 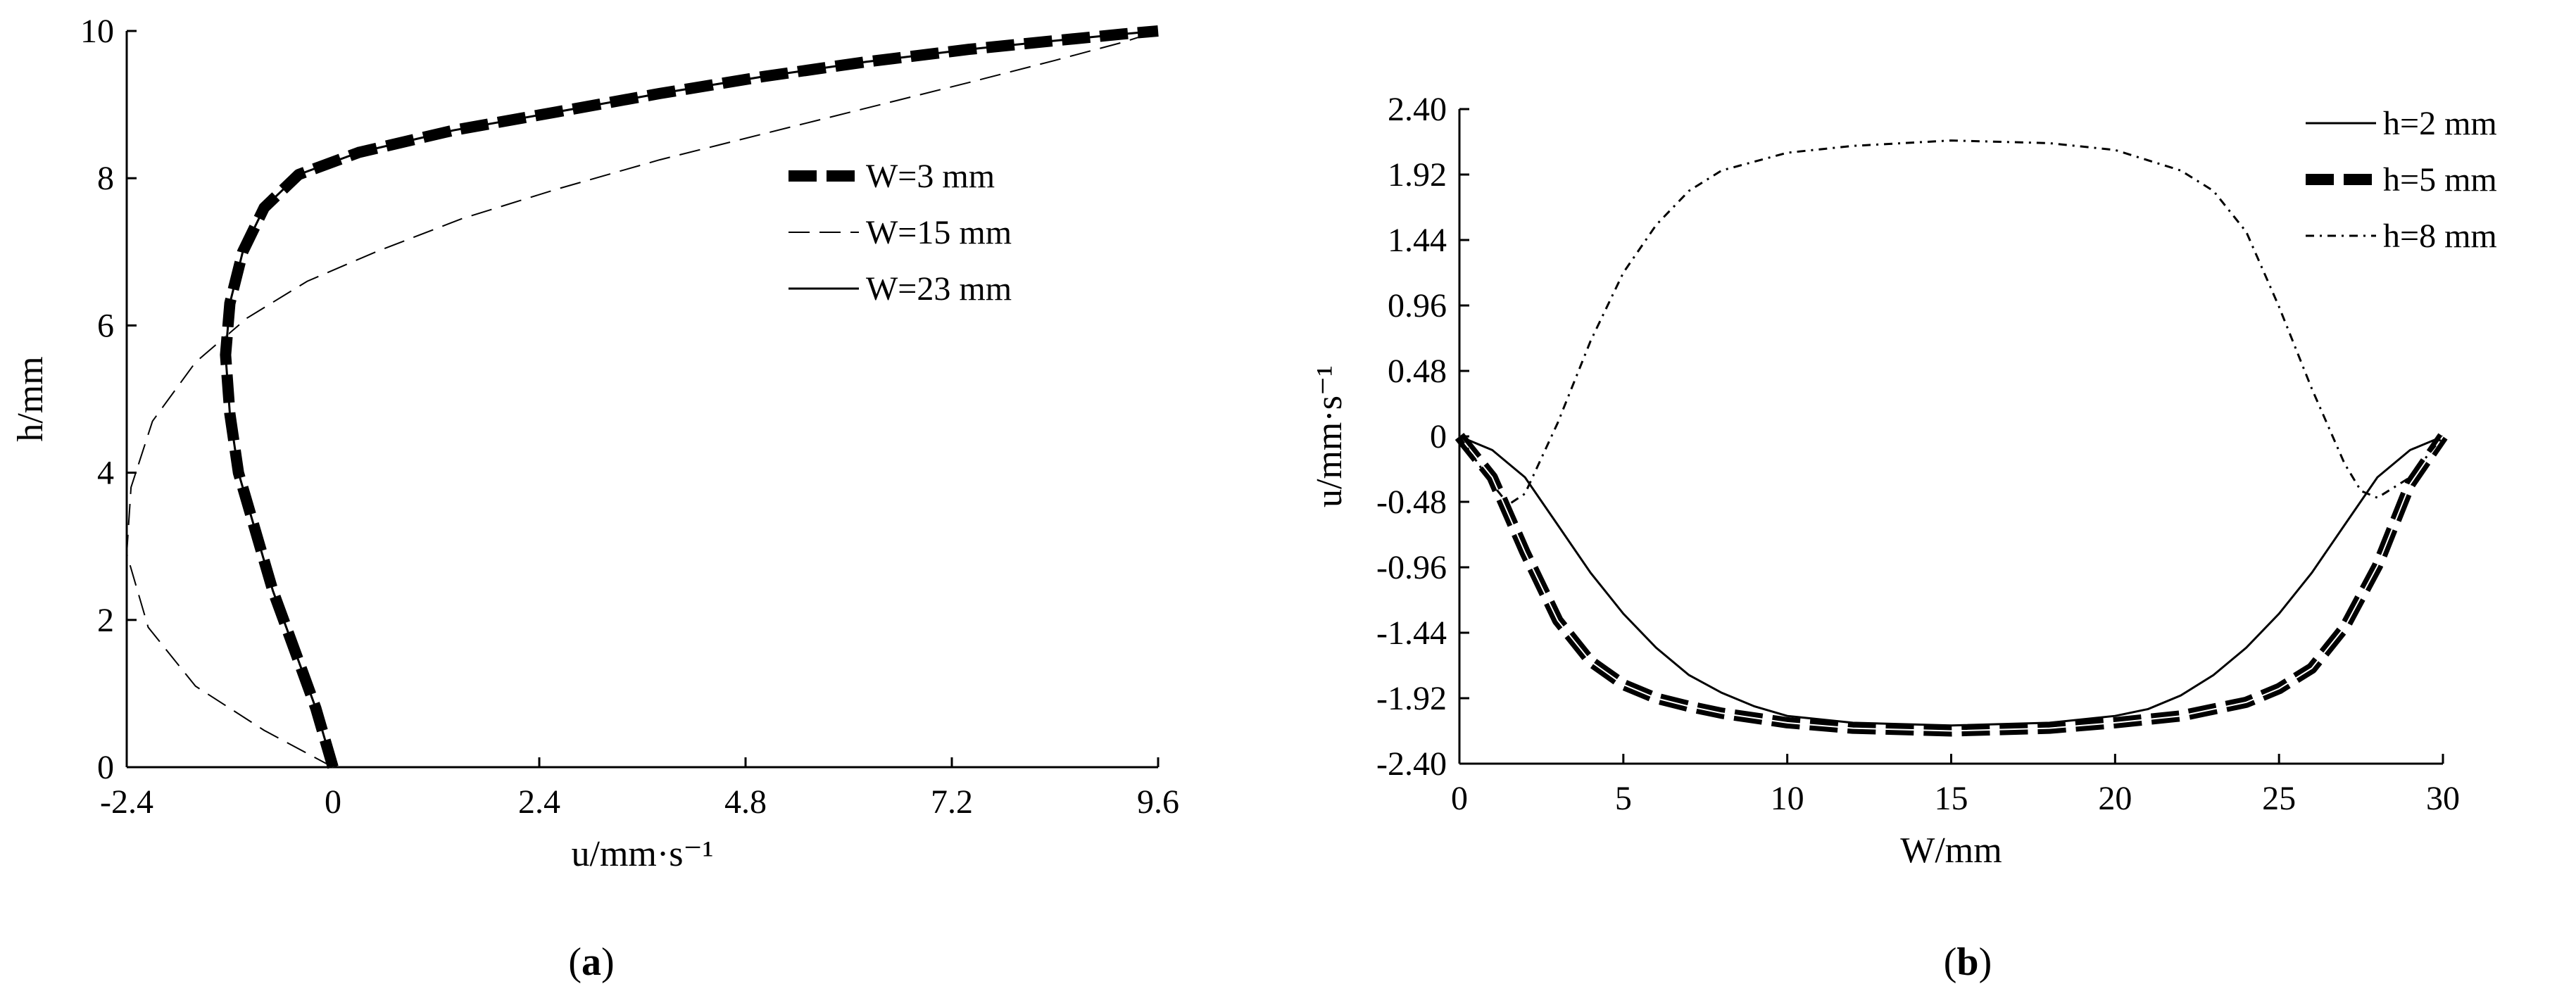 What do you see at coordinates (939, 289) in the screenshot?
I see `legend-label: W=23 mm` at bounding box center [939, 289].